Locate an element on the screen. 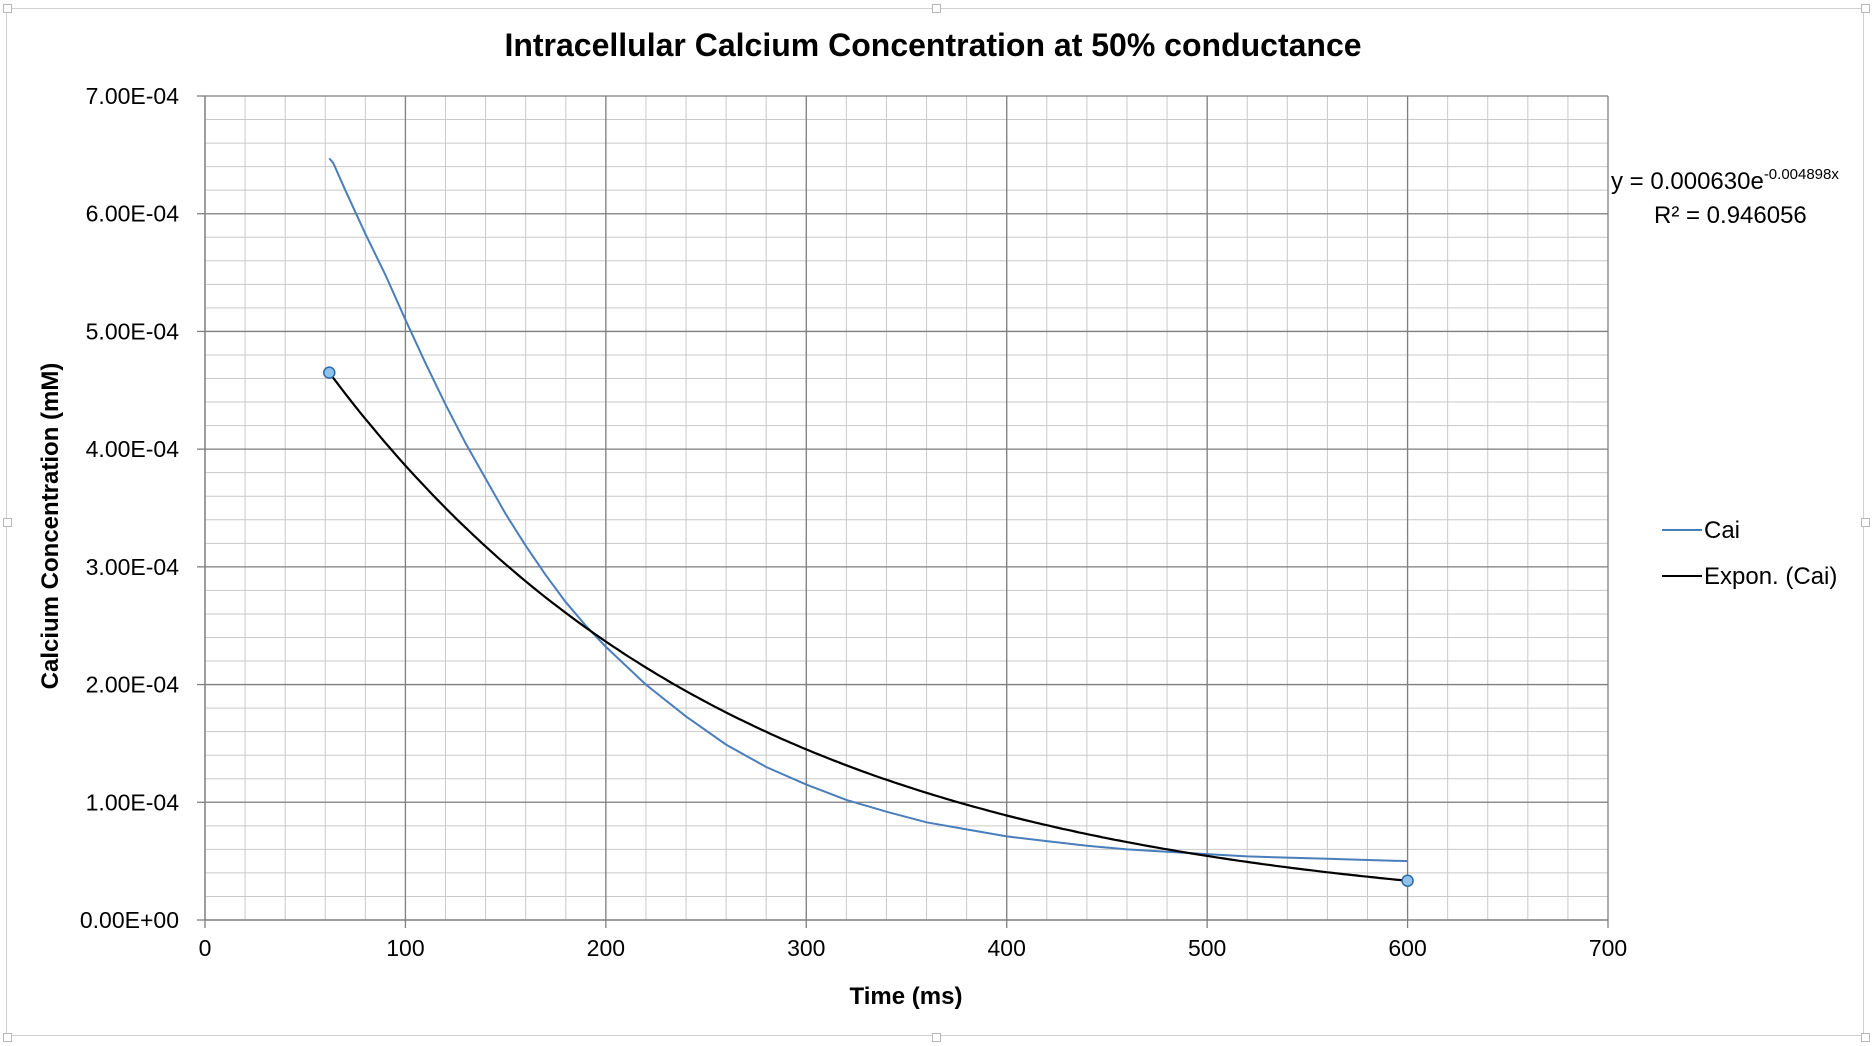 Image resolution: width=1872 pixels, height=1046 pixels. y-tick-label: 2.00E-04 is located at coordinates (133, 685).